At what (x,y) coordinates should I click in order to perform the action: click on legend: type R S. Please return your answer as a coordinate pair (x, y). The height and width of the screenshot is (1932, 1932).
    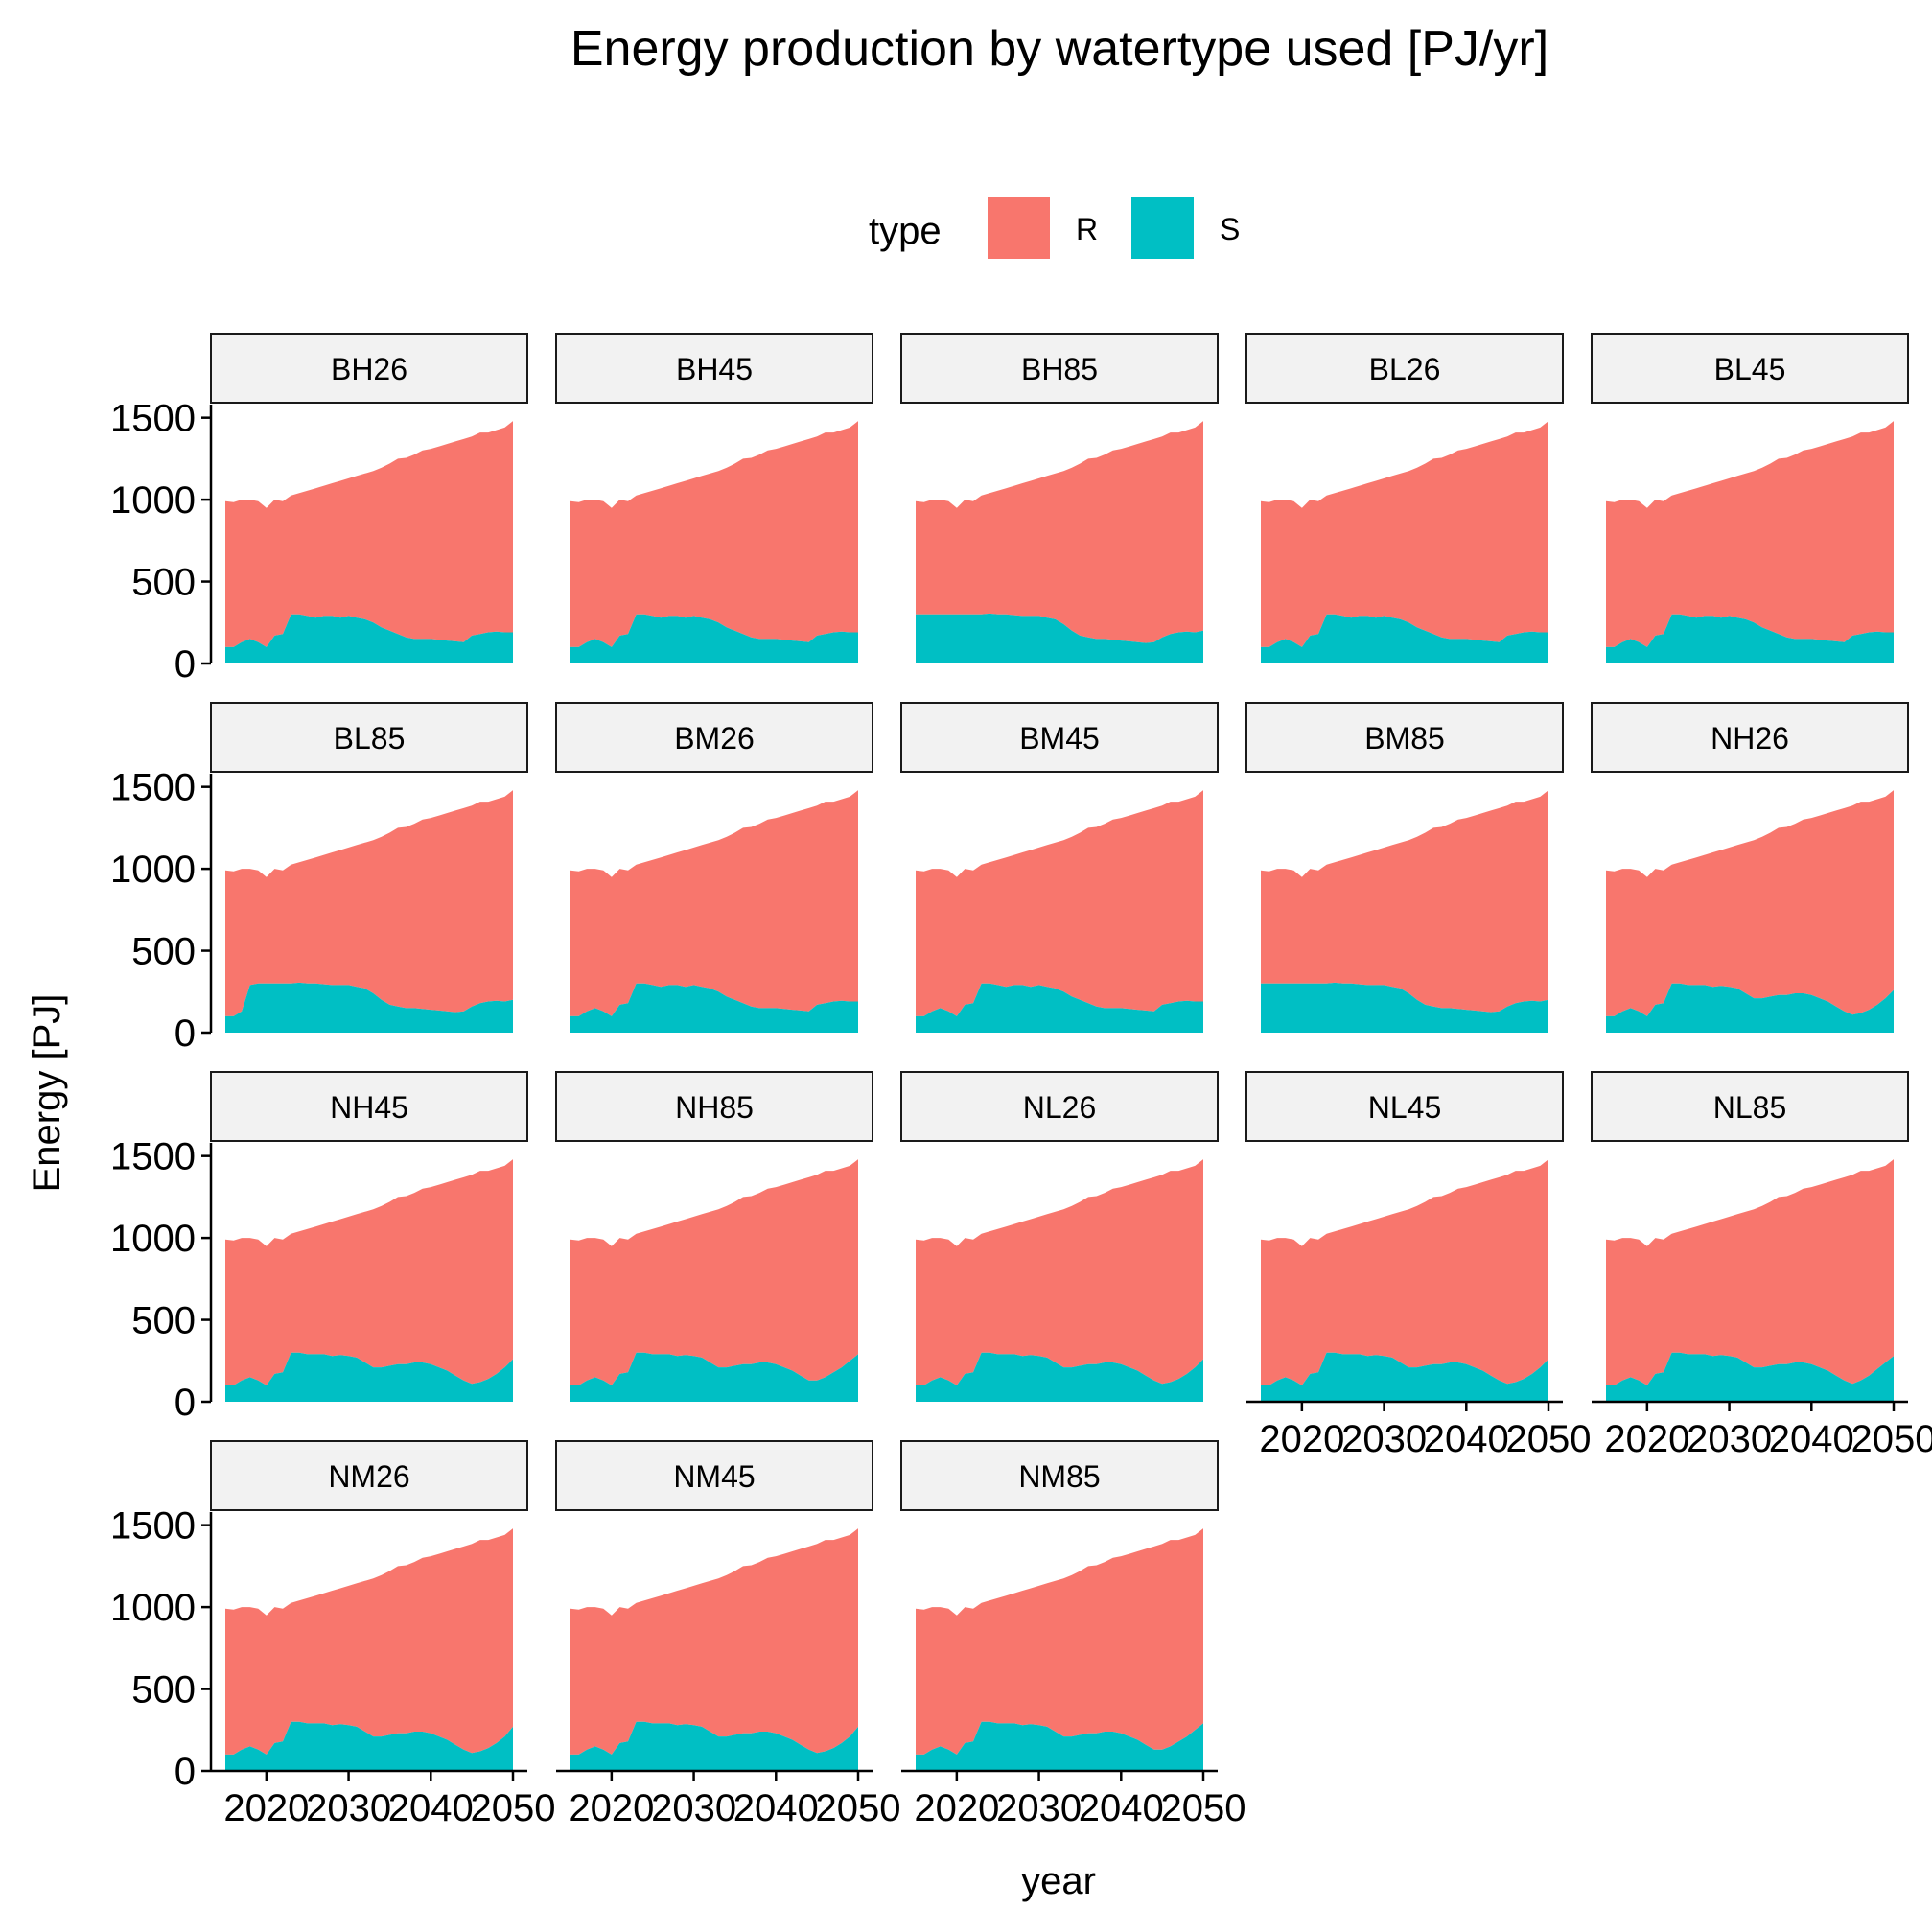
    Looking at the image, I should click on (1054, 228).